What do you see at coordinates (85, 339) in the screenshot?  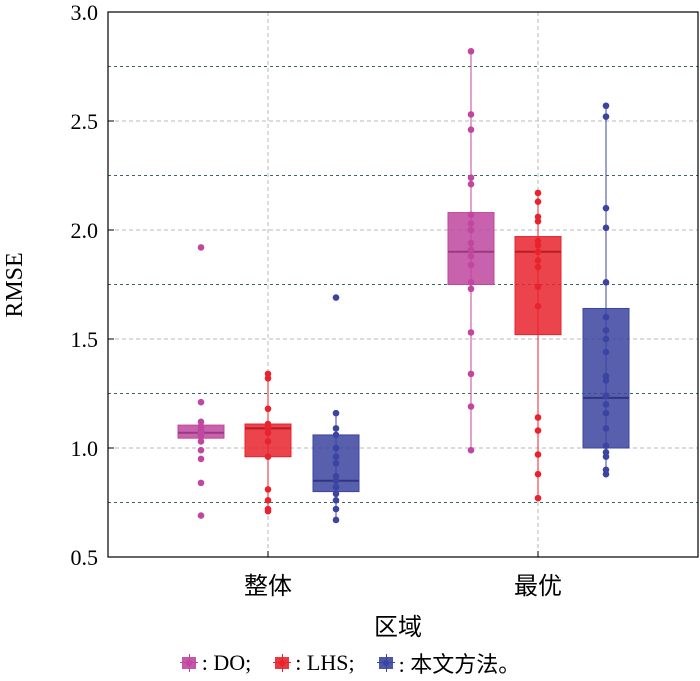 I see `y-tick-label: 1.5` at bounding box center [85, 339].